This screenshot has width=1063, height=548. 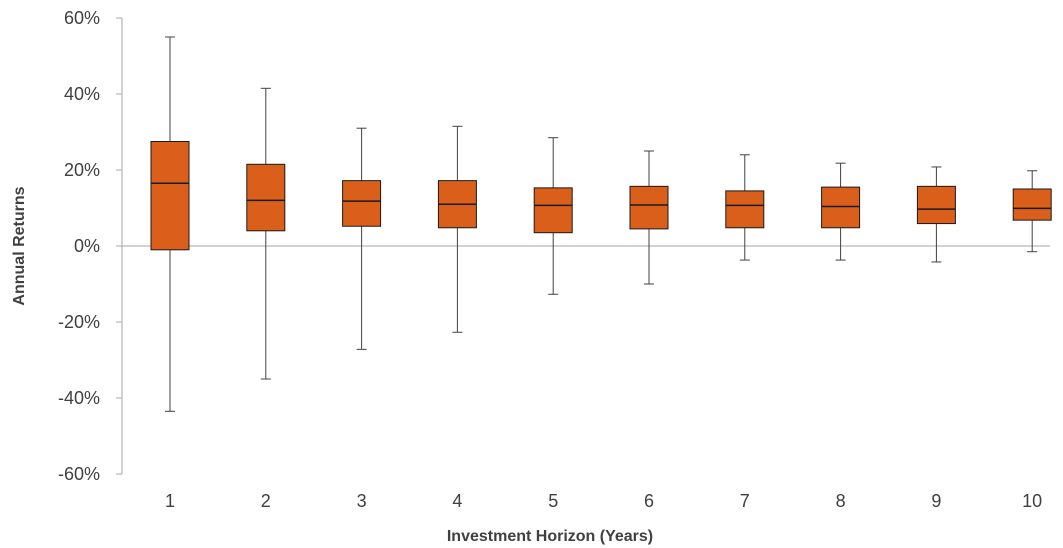 What do you see at coordinates (82, 170) in the screenshot?
I see `y-tick-label: 20%` at bounding box center [82, 170].